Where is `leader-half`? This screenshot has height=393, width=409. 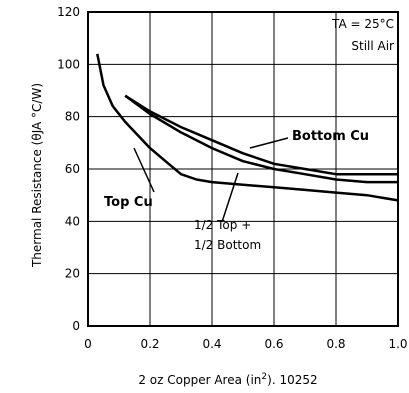 leader-half is located at coordinates (230, 197).